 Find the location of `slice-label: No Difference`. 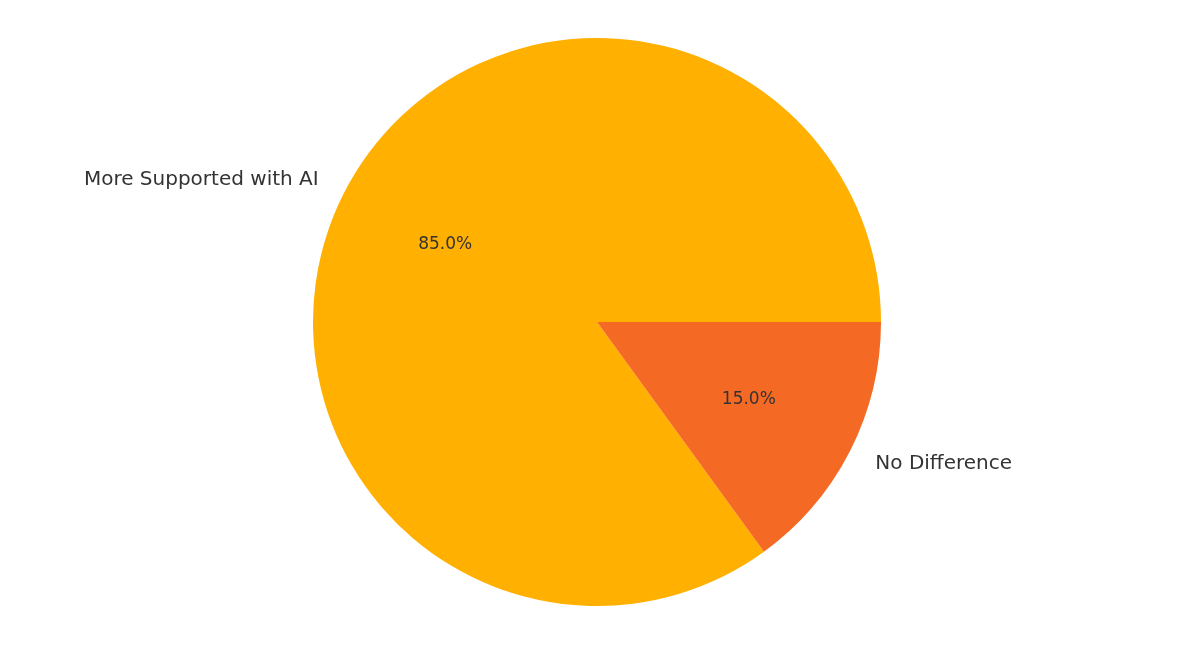

slice-label: No Difference is located at coordinates (944, 462).